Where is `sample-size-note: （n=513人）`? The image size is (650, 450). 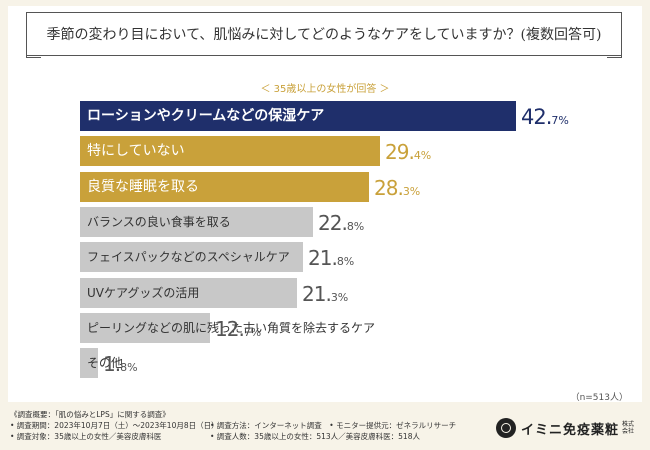 sample-size-note: （n=513人） is located at coordinates (599, 398).